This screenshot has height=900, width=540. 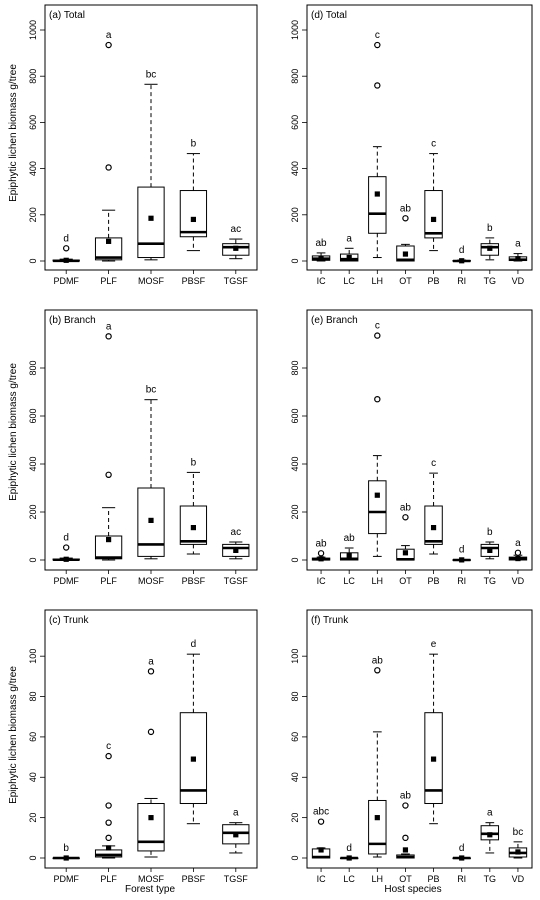 What do you see at coordinates (108, 800) in the screenshot?
I see `box-plf: c` at bounding box center [108, 800].